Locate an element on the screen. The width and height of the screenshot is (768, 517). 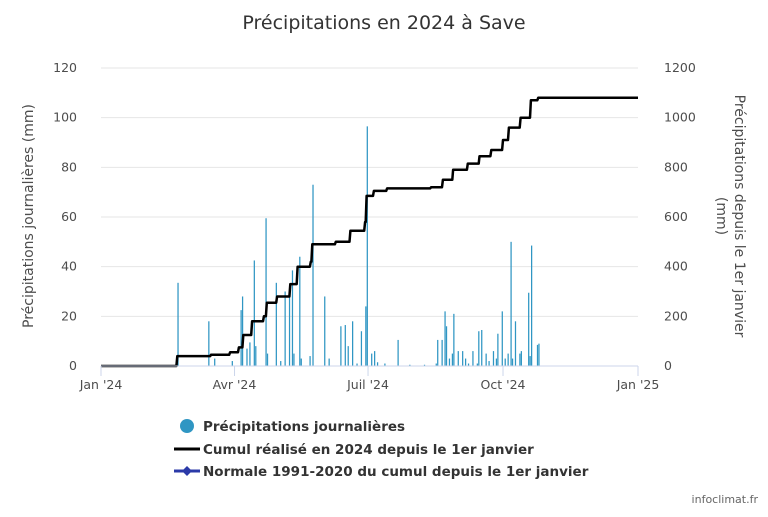
legend-item-daily: Précipitations journalières is located at coordinates (292, 427).